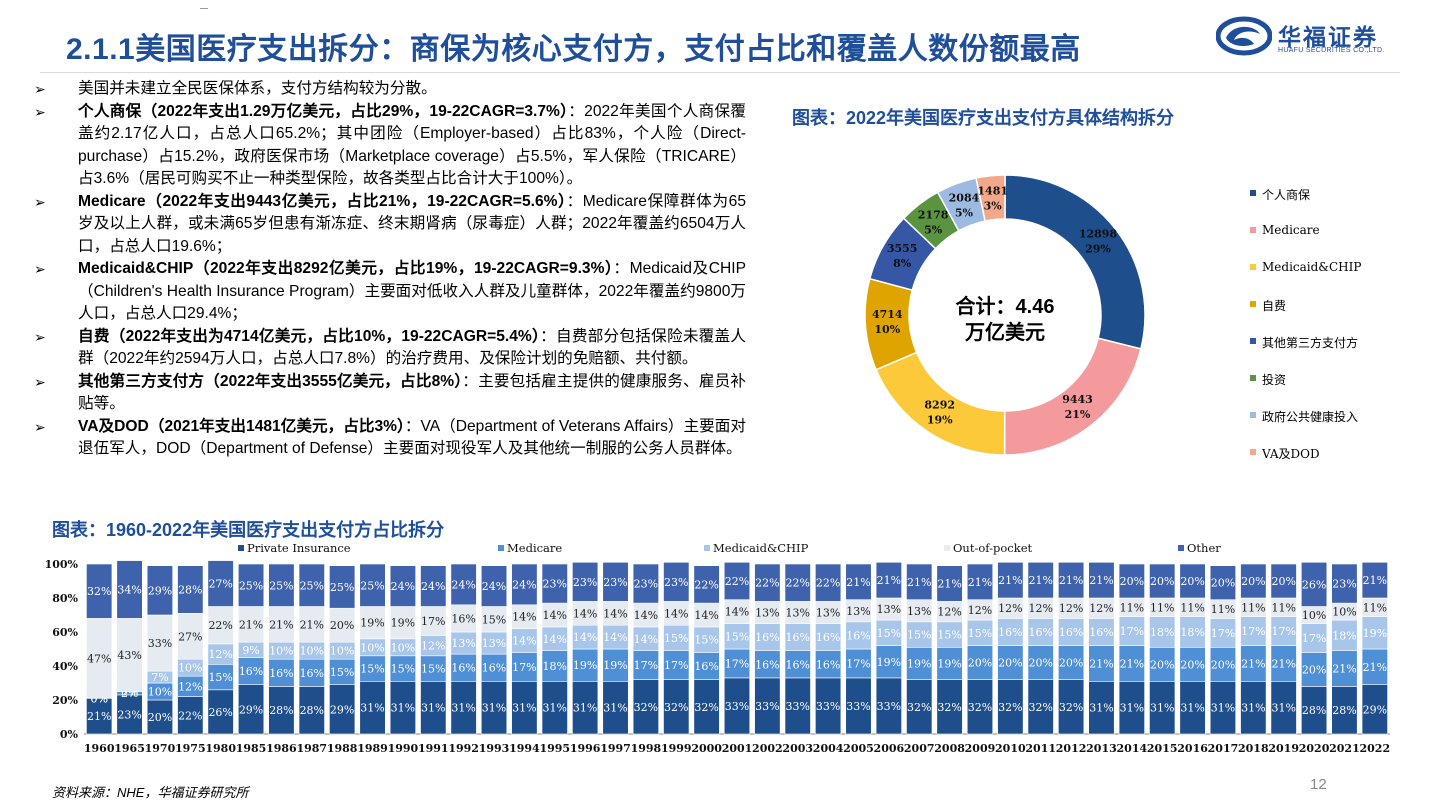  I want to click on bar-value-label: 19%, so click(889, 662).